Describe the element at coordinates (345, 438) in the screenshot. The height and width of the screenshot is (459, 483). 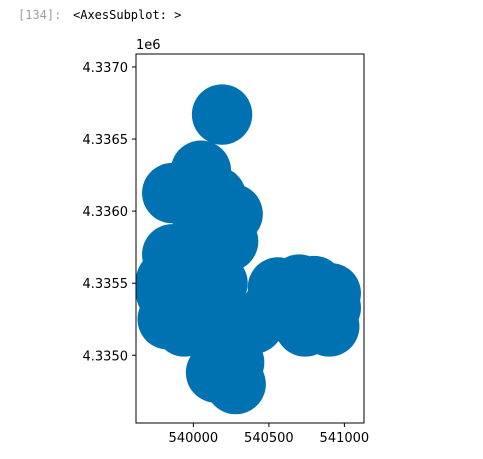
I see `x-tick-label: 541000` at that location.